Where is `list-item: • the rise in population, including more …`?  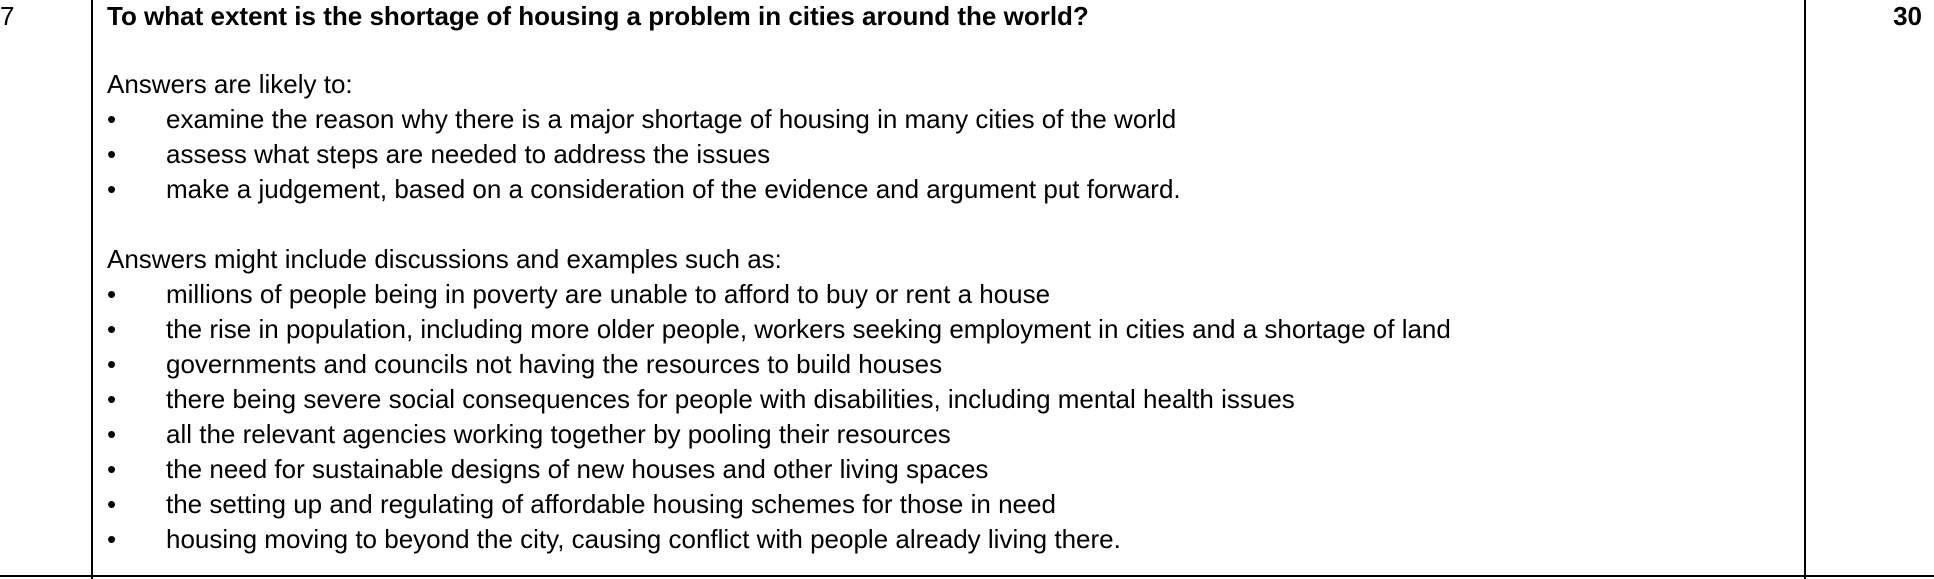 list-item: • the rise in population, including more … is located at coordinates (952, 329).